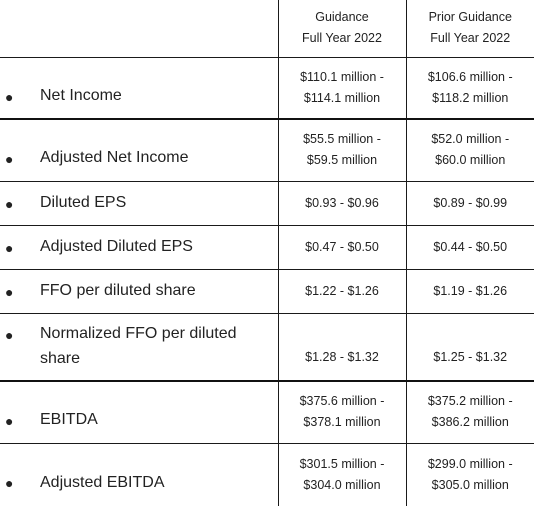 The height and width of the screenshot is (512, 534). I want to click on header-empty-cell, so click(139, 29).